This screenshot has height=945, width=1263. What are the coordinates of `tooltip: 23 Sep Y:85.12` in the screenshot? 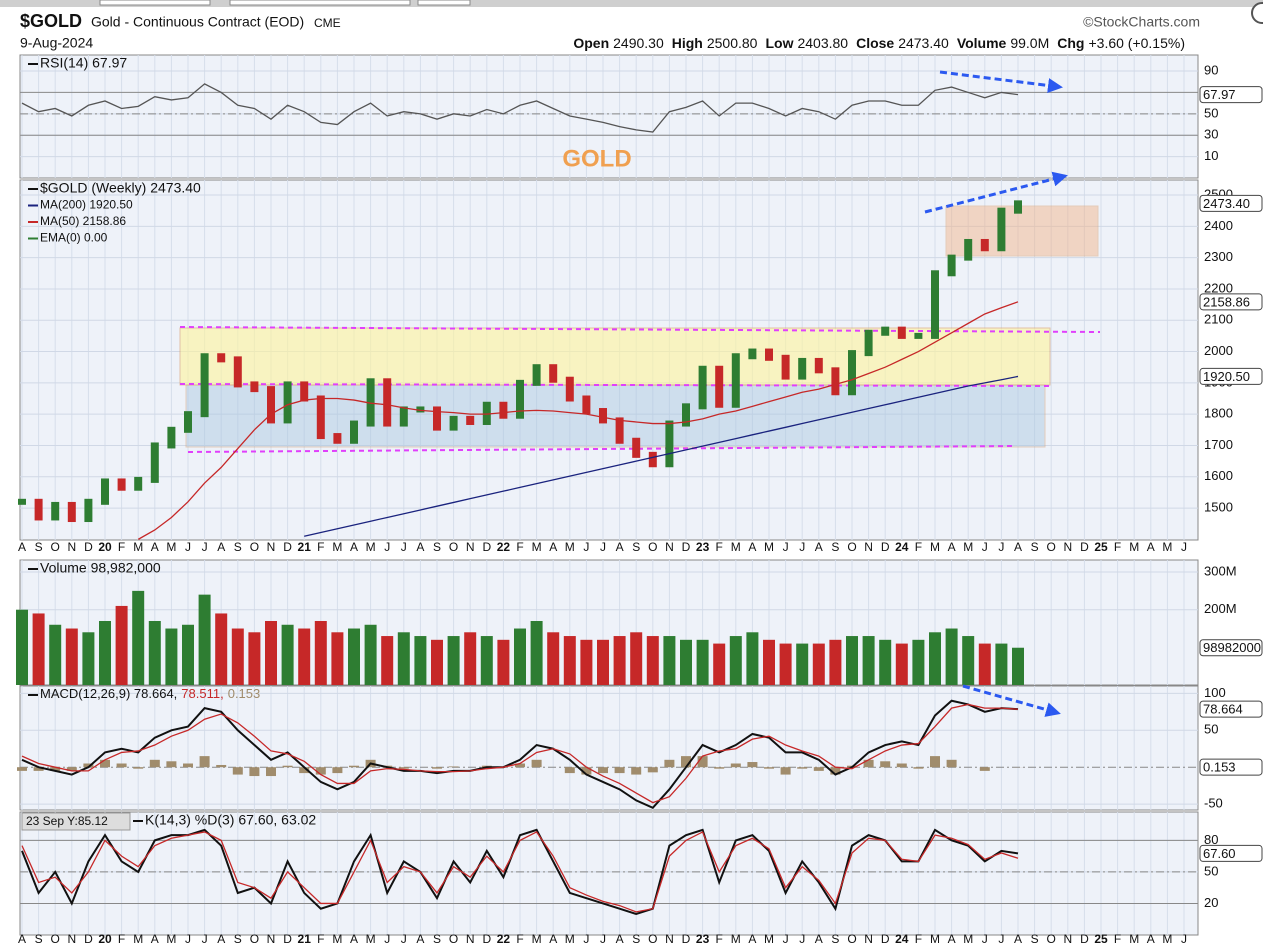 It's located at (67, 821).